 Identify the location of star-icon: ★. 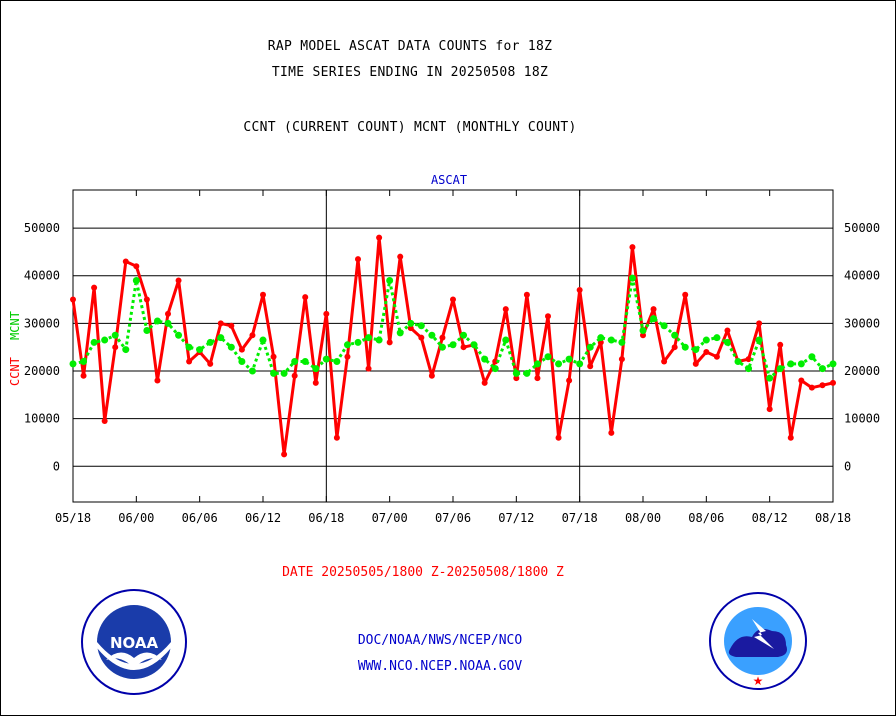
(758, 681).